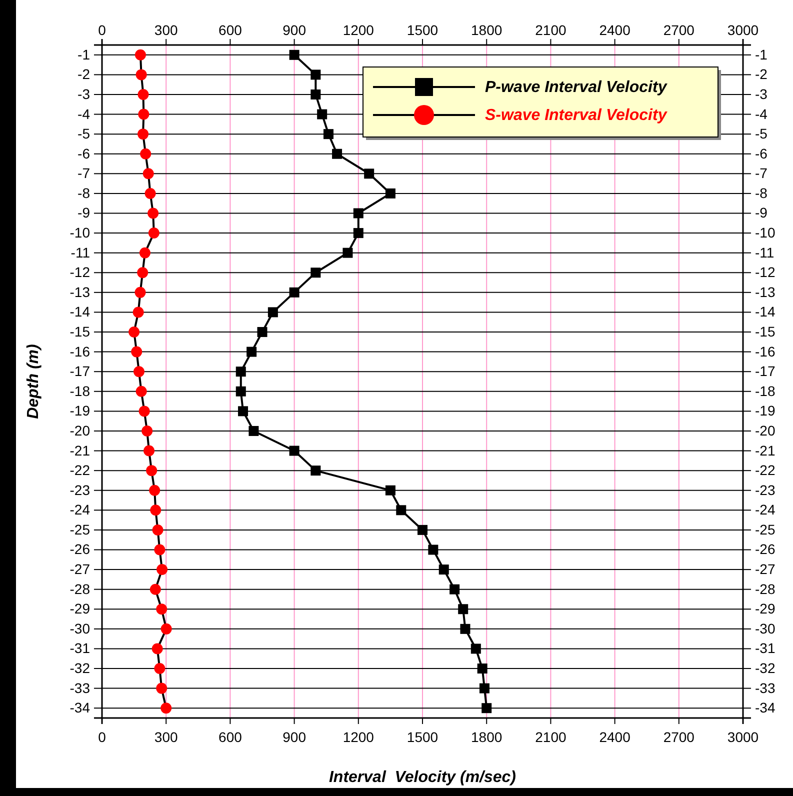 The width and height of the screenshot is (793, 796). What do you see at coordinates (765, 510) in the screenshot?
I see `y2-tick-label: -24` at bounding box center [765, 510].